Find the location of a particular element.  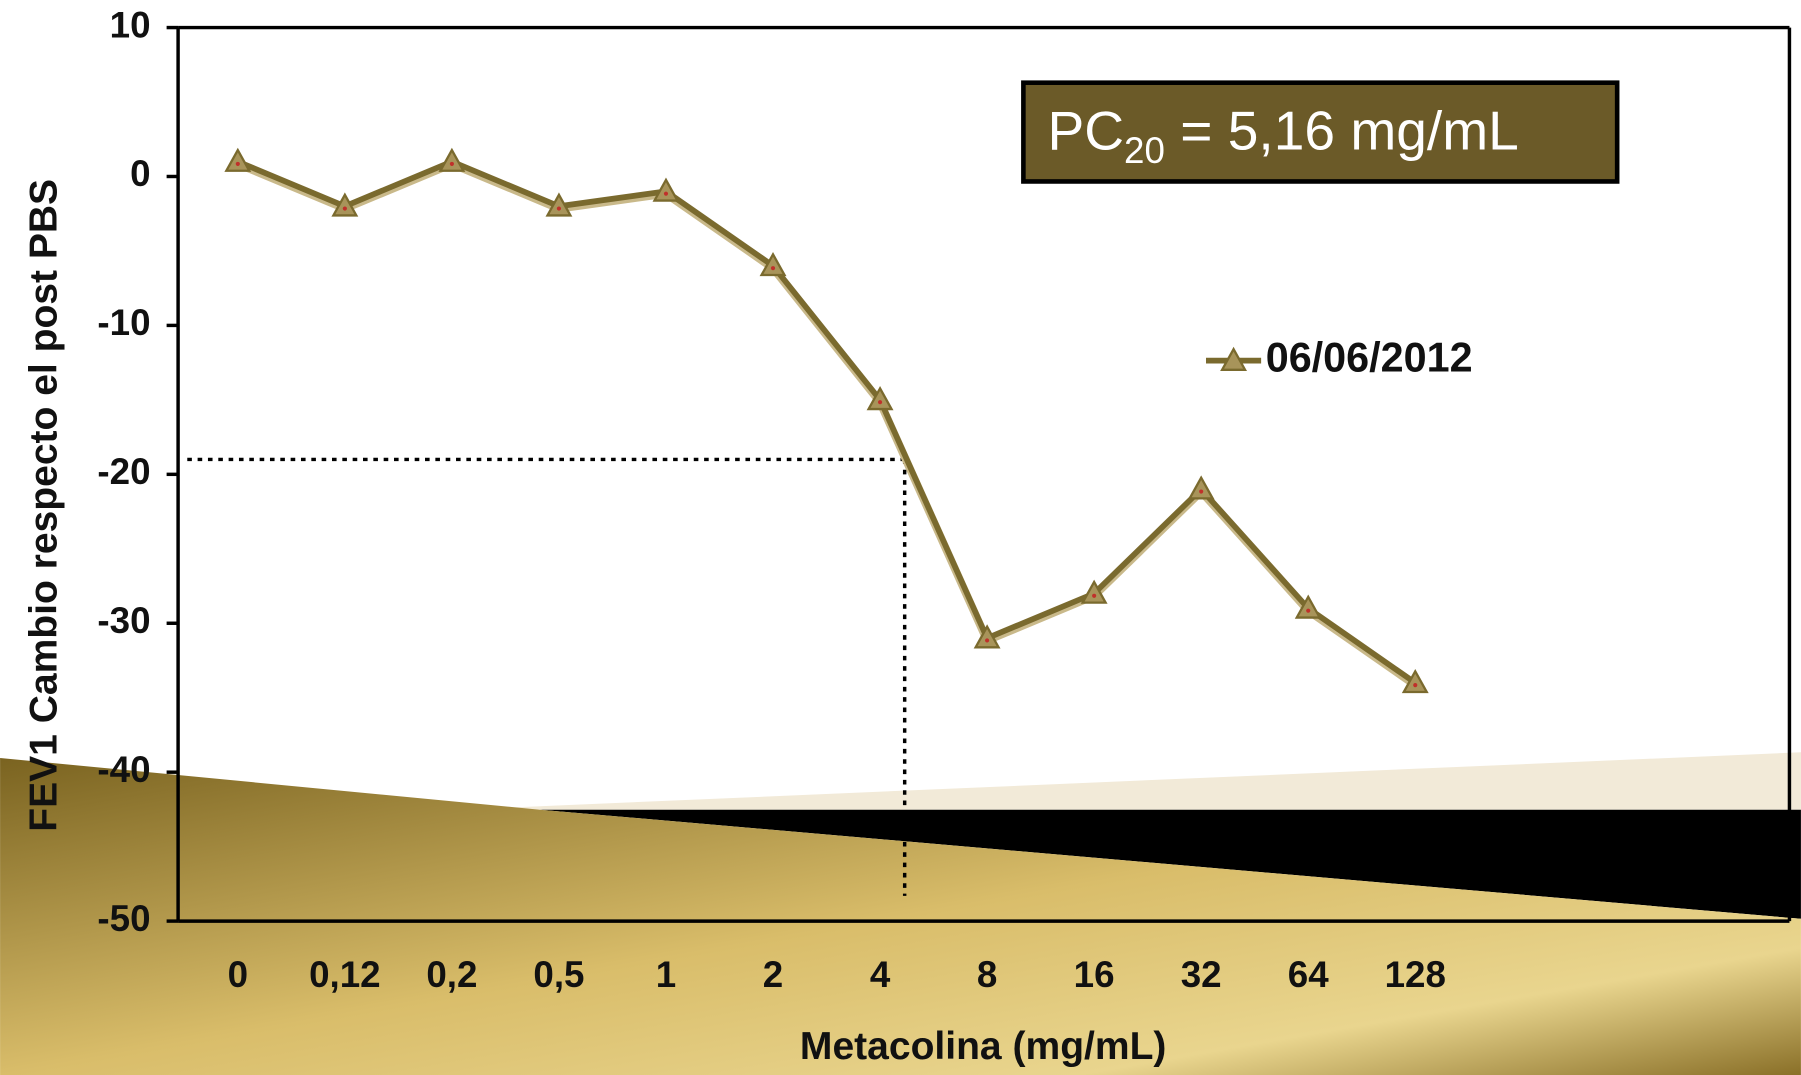

y-tick-label: 0 is located at coordinates (140, 173).